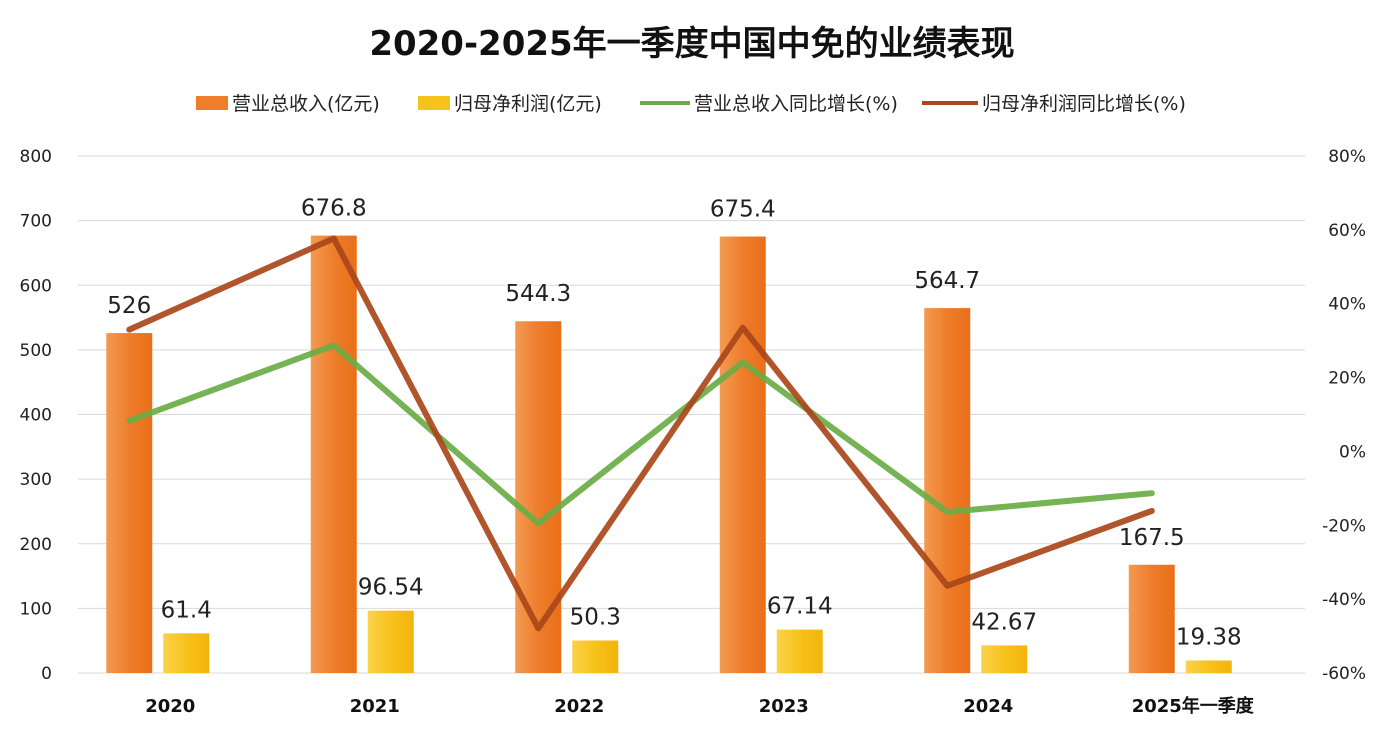 The height and width of the screenshot is (740, 1384). What do you see at coordinates (528, 104) in the screenshot?
I see `legend-label-profit: 归母净利润(亿元)` at bounding box center [528, 104].